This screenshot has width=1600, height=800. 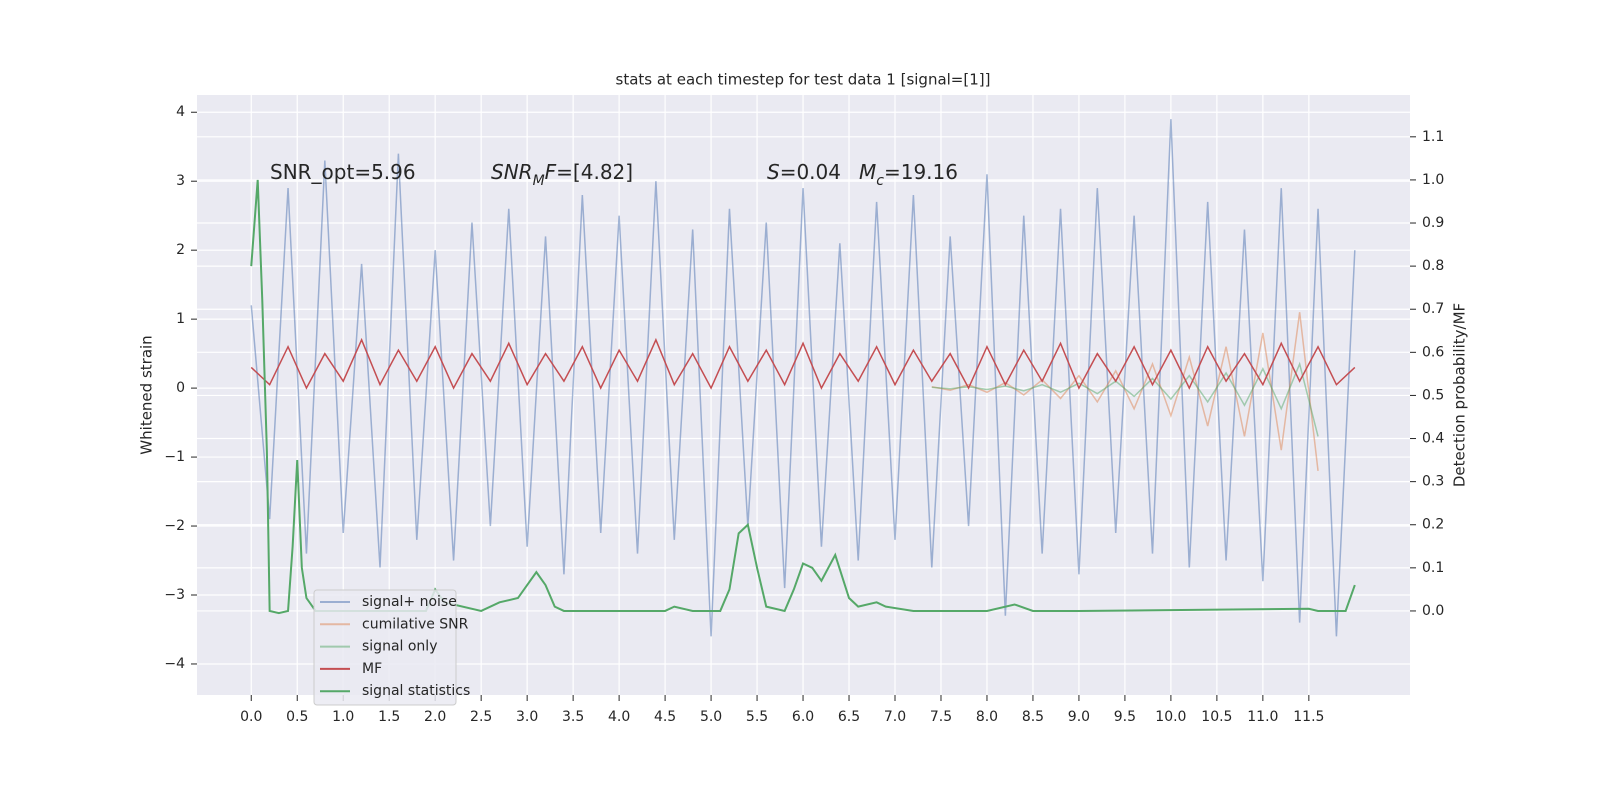 What do you see at coordinates (435, 717) in the screenshot?
I see `x-tick-label: 2.0` at bounding box center [435, 717].